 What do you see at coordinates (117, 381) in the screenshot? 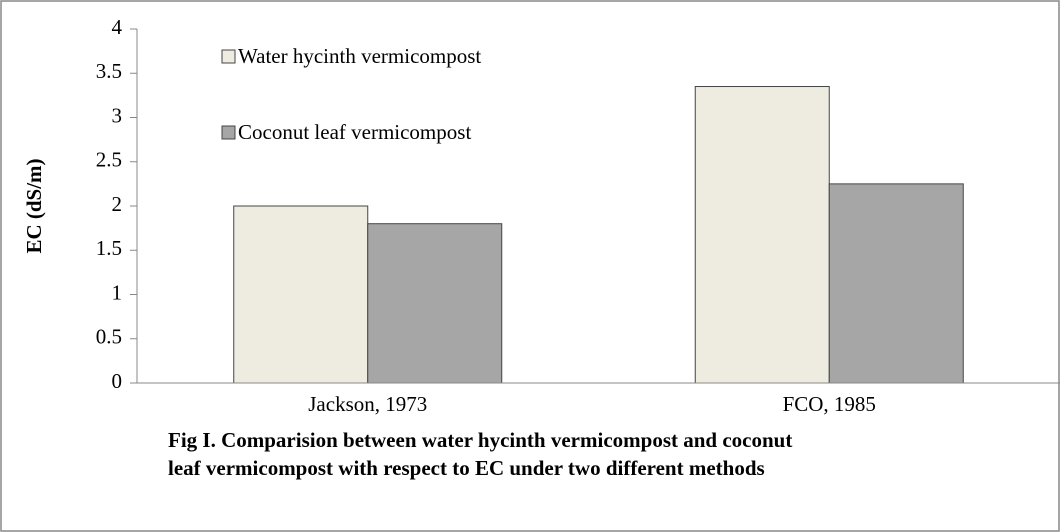
I see `y-tick-label: 0` at bounding box center [117, 381].